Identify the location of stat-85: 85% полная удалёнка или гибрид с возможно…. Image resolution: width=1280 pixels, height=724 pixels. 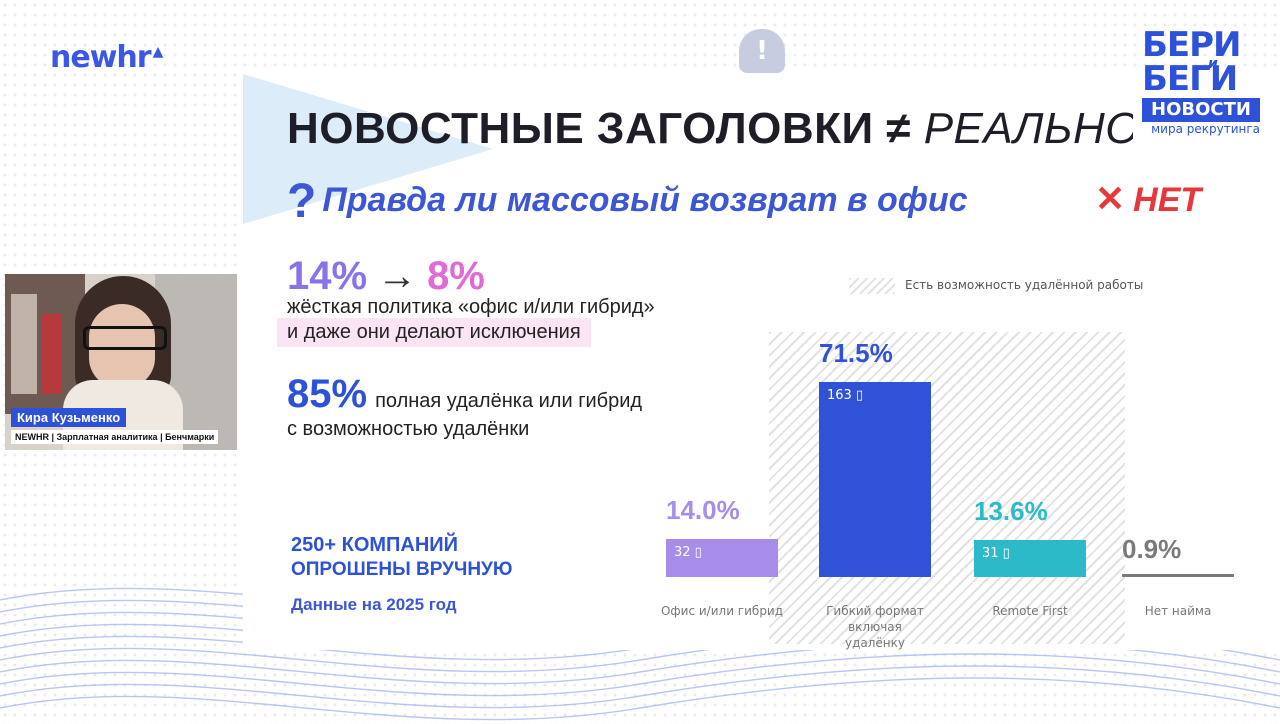
(465, 408).